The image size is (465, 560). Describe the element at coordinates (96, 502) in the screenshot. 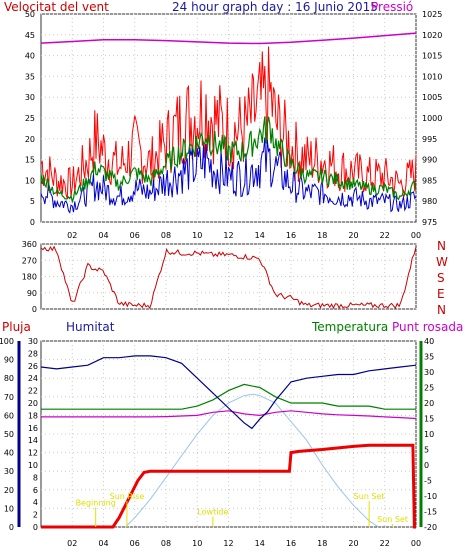

I see `marker-label-beginning: Beginning` at that location.